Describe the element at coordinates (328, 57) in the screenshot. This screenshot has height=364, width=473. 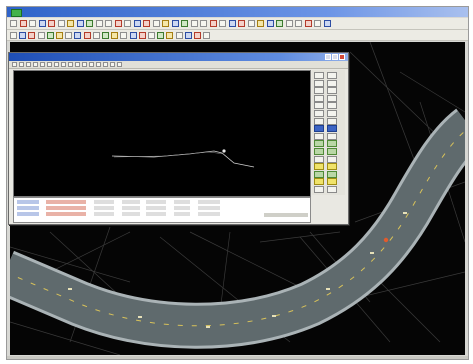
I see `minimize-icon` at that location.